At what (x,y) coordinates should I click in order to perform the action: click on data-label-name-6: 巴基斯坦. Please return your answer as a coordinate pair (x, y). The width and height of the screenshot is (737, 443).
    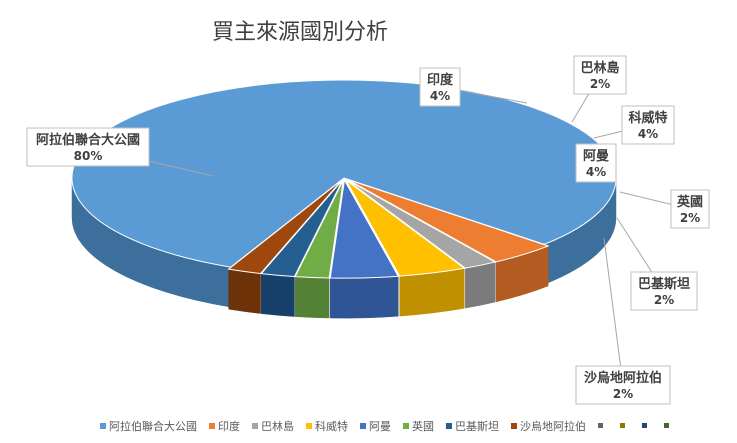
    Looking at the image, I should click on (664, 284).